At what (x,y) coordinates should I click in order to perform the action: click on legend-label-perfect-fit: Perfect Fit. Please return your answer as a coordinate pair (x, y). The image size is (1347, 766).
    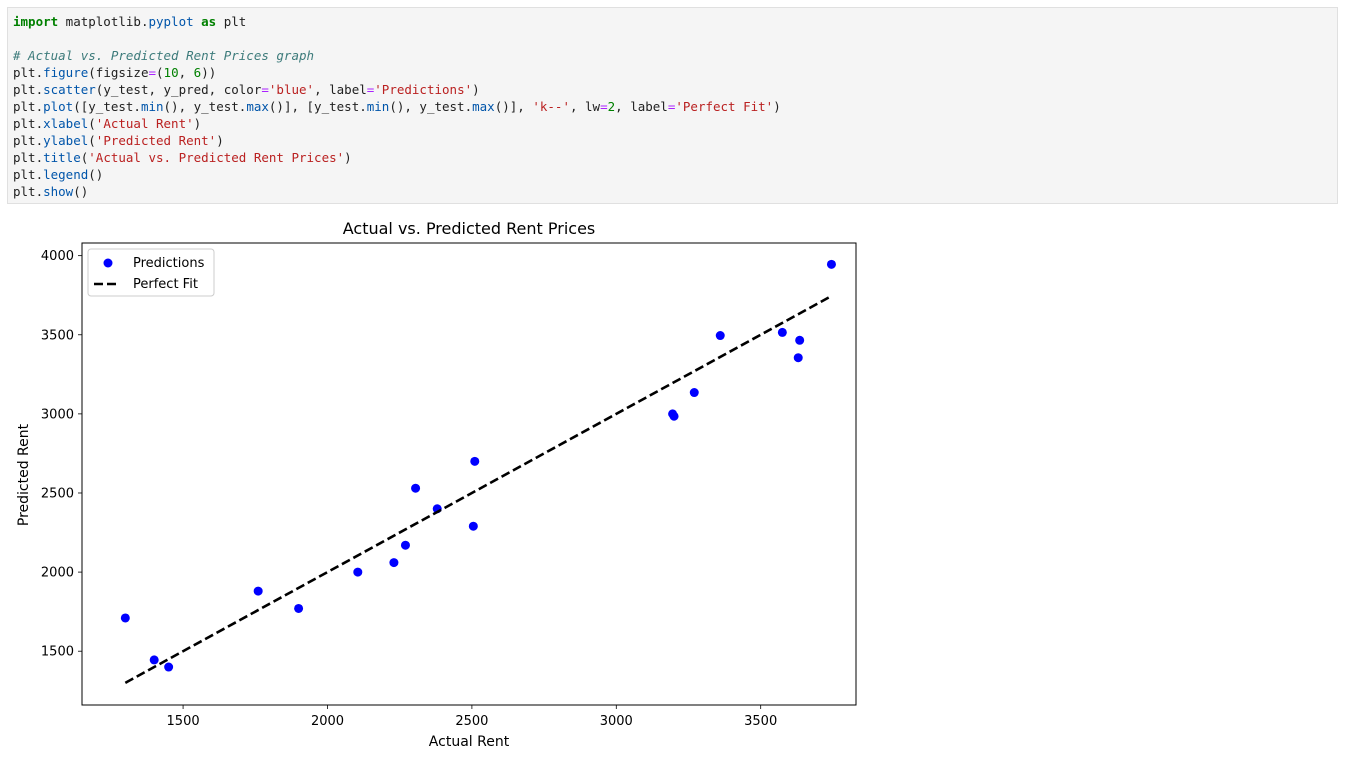
    Looking at the image, I should click on (165, 284).